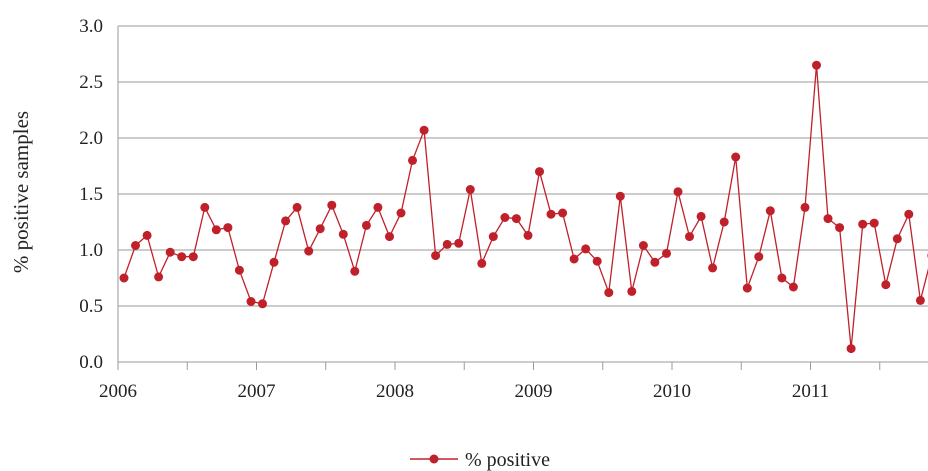 The height and width of the screenshot is (471, 928). I want to click on y-tick-labels: 0.0 0.5 1.0 1.5 2.0 2.5 3.0, so click(91, 194).